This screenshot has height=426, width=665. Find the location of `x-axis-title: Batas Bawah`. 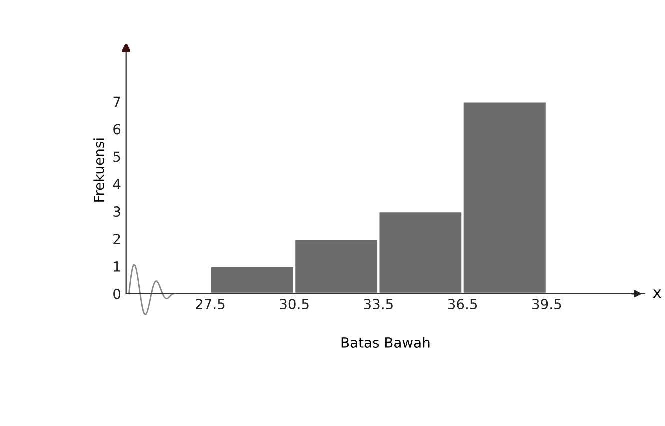

x-axis-title: Batas Bawah is located at coordinates (386, 342).